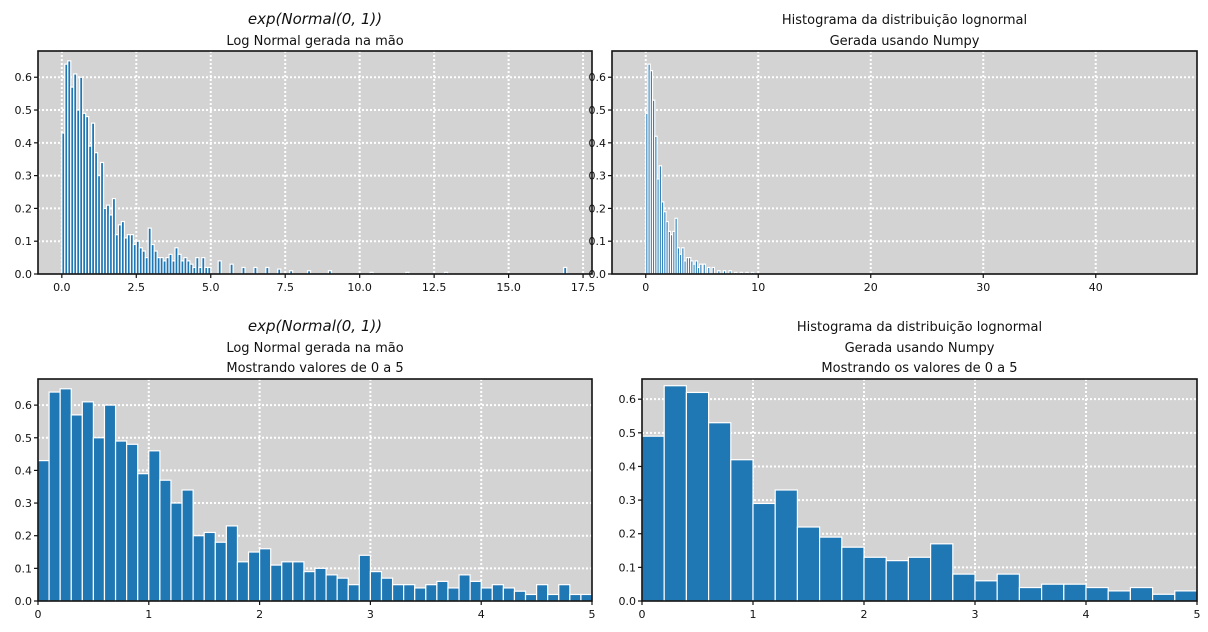 The image size is (1208, 632). Describe the element at coordinates (871, 287) in the screenshot. I see `x-tick-label: 20` at that location.